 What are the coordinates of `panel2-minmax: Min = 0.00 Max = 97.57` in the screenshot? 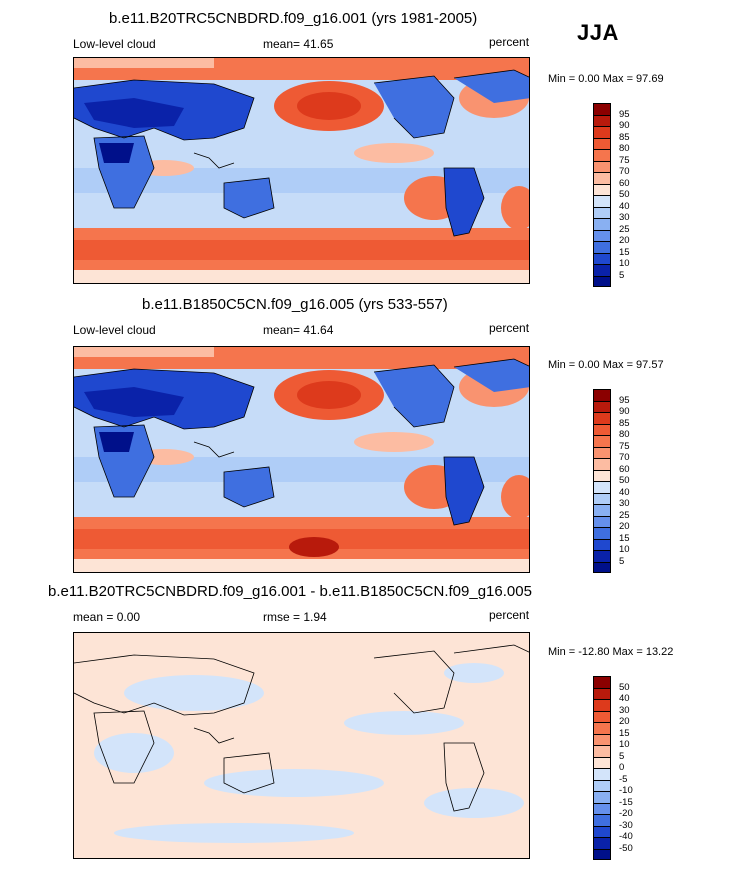 It's located at (606, 365).